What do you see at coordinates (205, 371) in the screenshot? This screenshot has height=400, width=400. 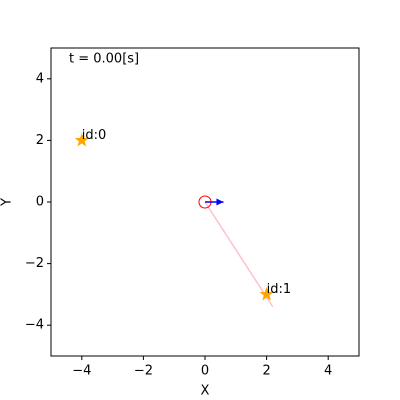 I see `x-tick-label: 0` at bounding box center [205, 371].